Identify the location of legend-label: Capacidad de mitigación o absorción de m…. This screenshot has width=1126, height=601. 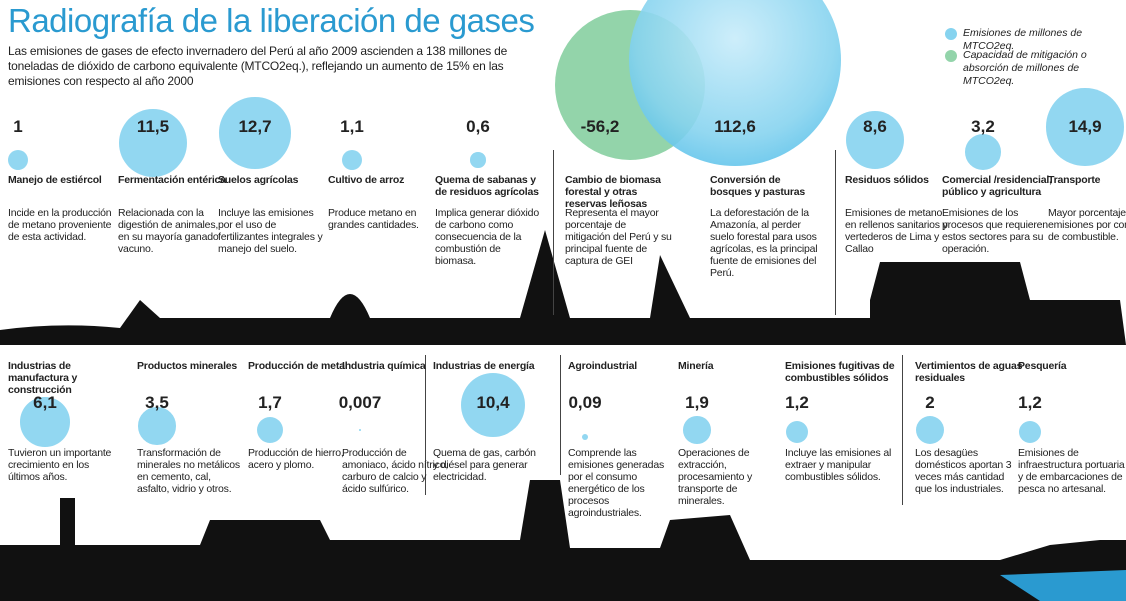
(1025, 68).